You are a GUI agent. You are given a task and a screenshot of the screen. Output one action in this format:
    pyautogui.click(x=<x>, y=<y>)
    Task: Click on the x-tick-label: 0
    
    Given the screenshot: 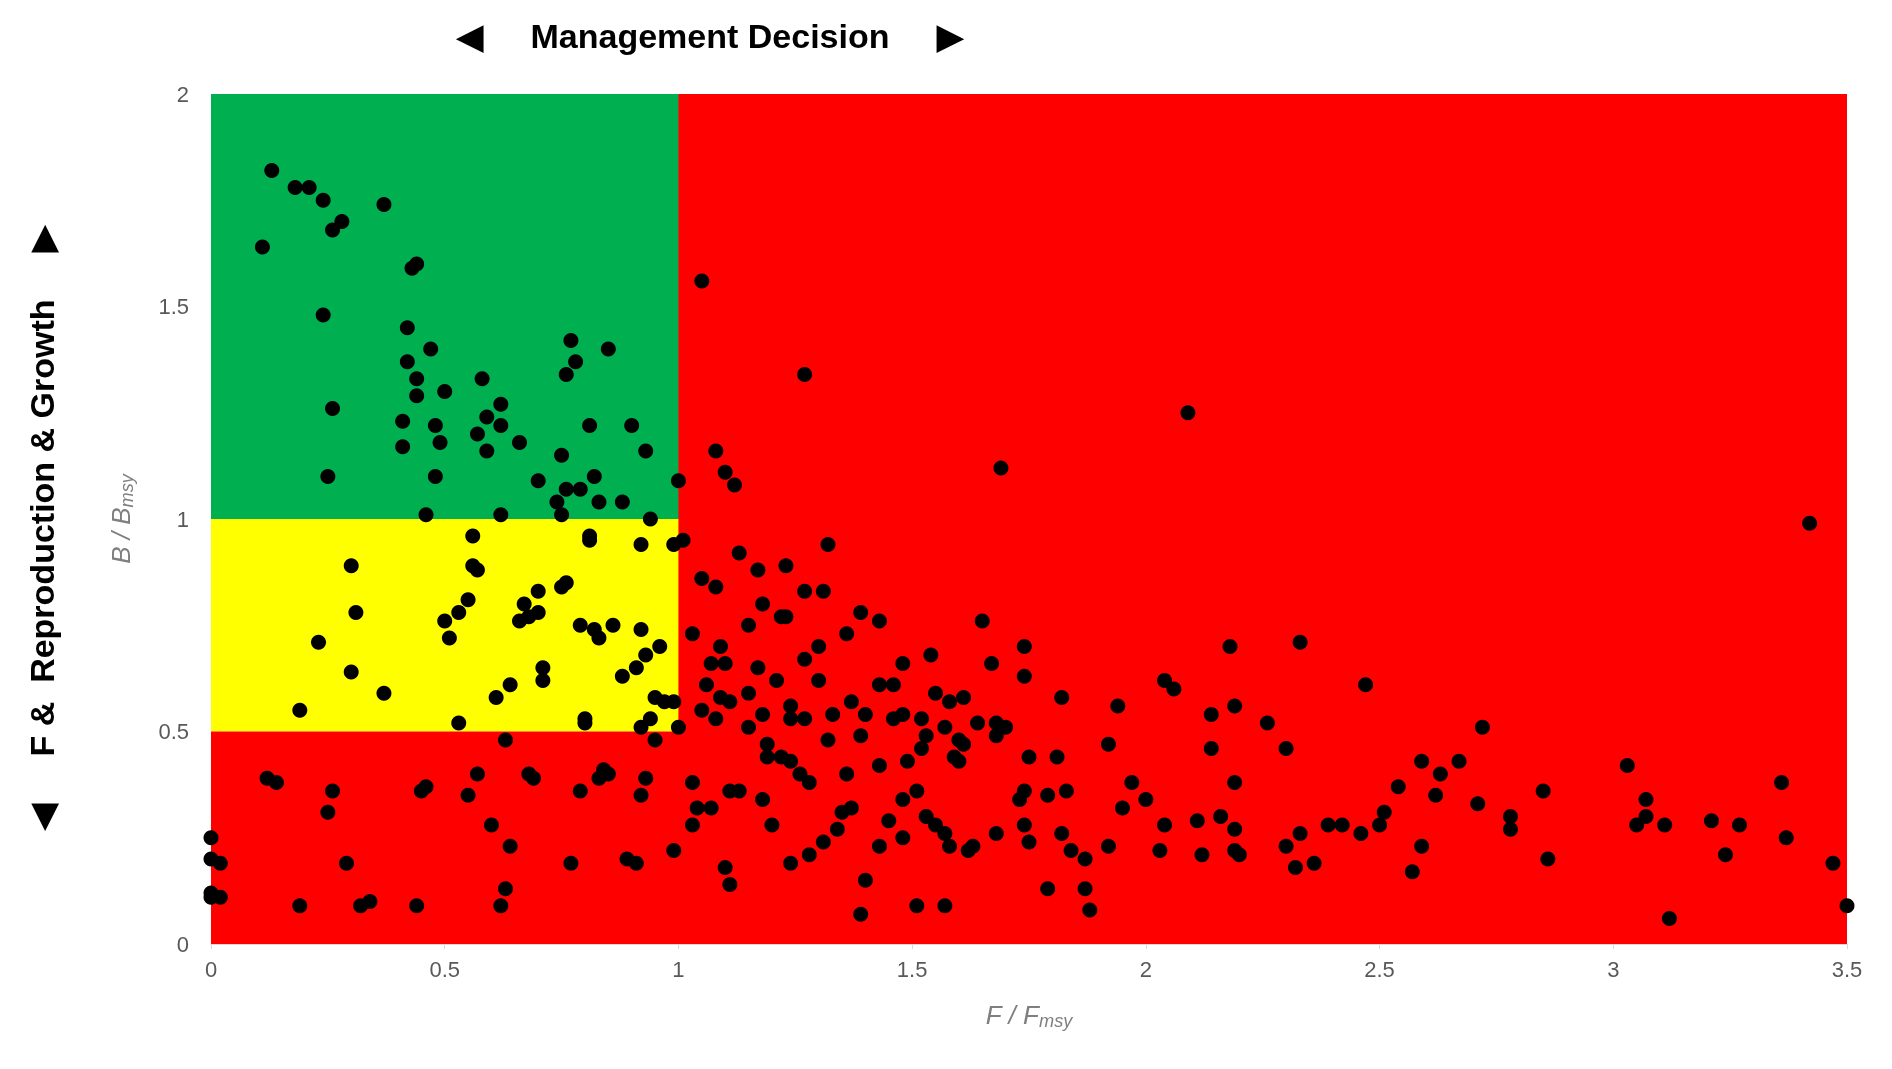 What is the action you would take?
    pyautogui.click(x=211, y=969)
    